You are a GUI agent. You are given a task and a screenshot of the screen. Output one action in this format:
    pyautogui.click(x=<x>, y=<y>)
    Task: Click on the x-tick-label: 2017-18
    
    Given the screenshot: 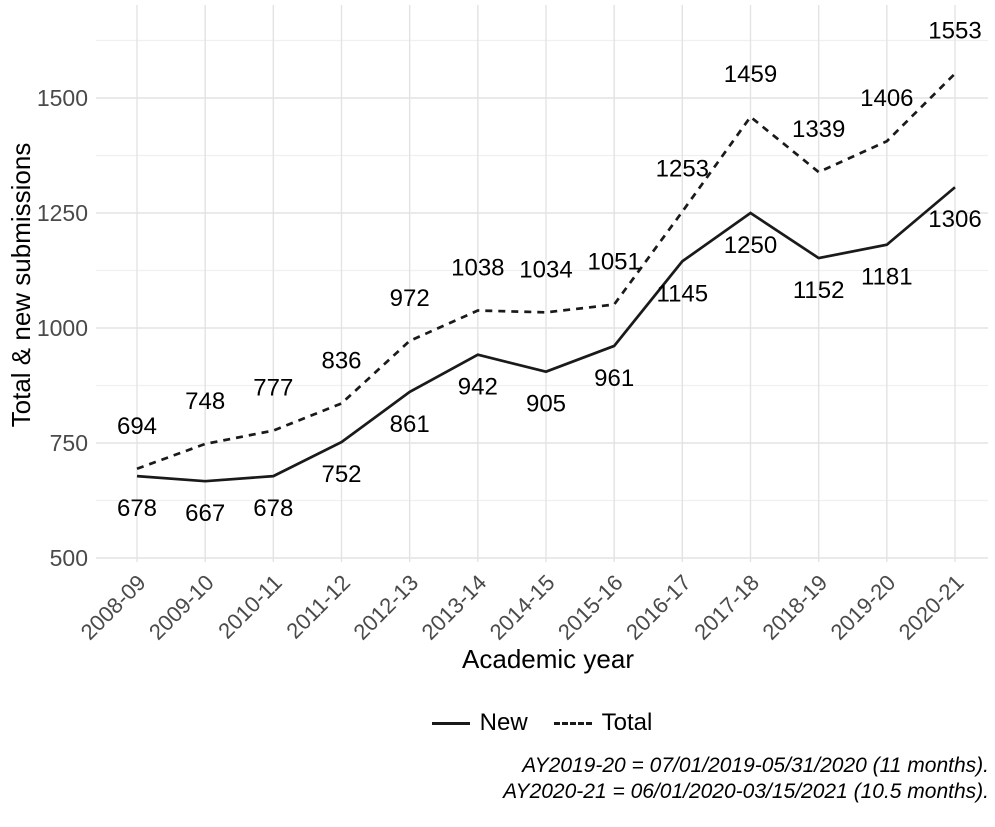 What is the action you would take?
    pyautogui.click(x=726, y=607)
    